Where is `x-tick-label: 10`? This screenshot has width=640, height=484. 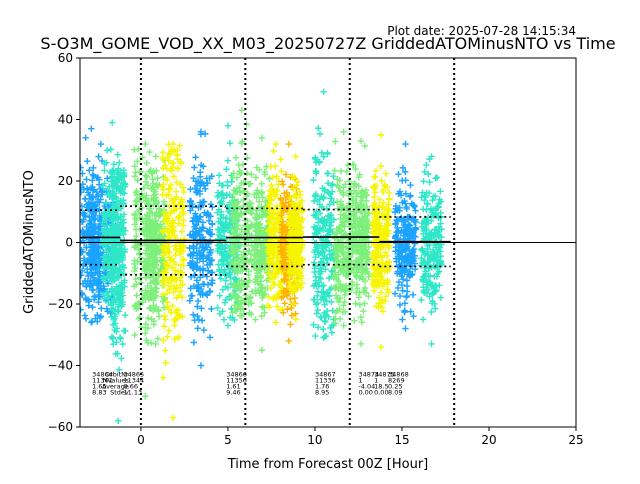
x-tick-label: 10 is located at coordinates (314, 440).